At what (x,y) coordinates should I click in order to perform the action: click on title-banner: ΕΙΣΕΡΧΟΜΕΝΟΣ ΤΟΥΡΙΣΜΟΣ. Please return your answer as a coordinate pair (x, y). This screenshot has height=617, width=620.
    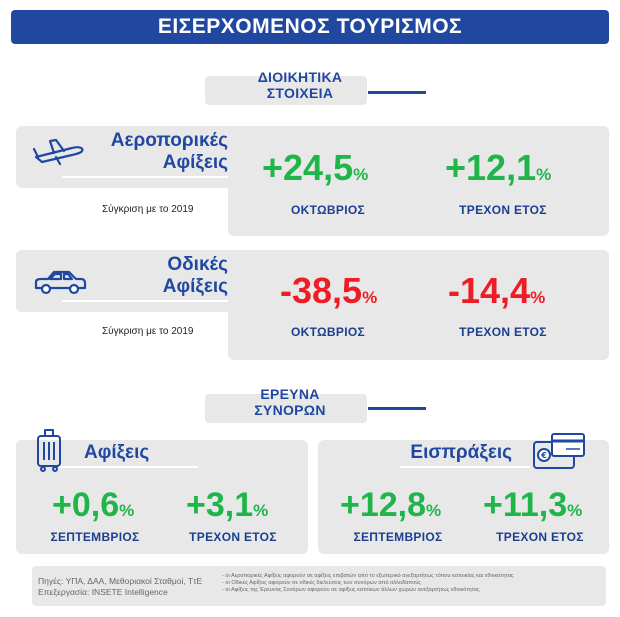
    Looking at the image, I should click on (310, 27).